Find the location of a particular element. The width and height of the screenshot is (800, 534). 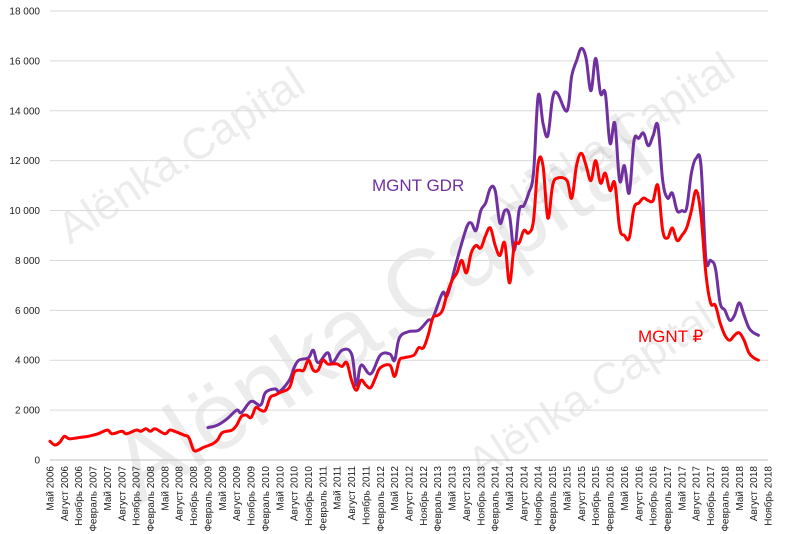

x-tick-label: Ноябрь 2007 is located at coordinates (137, 496).